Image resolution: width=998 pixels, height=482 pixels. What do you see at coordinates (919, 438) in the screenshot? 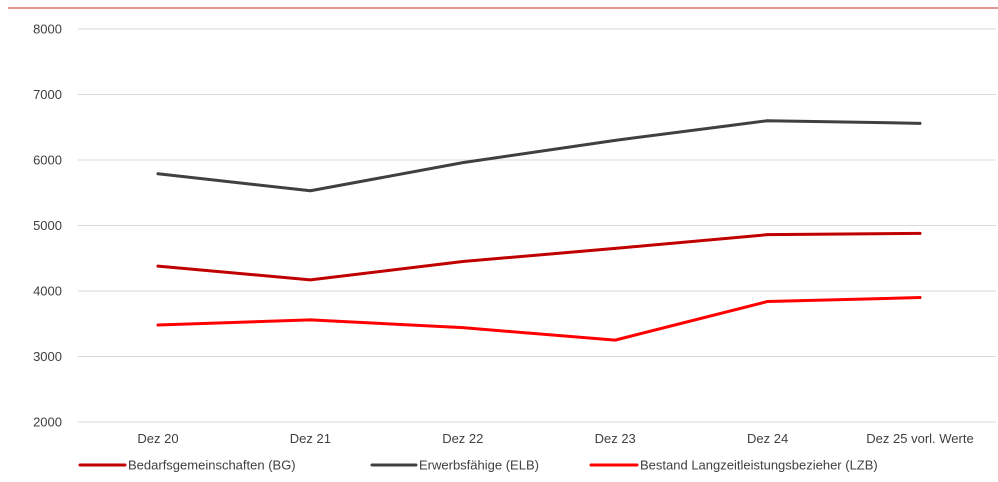
I see `x-tick-label: Dez 25 vorl. Werte` at bounding box center [919, 438].